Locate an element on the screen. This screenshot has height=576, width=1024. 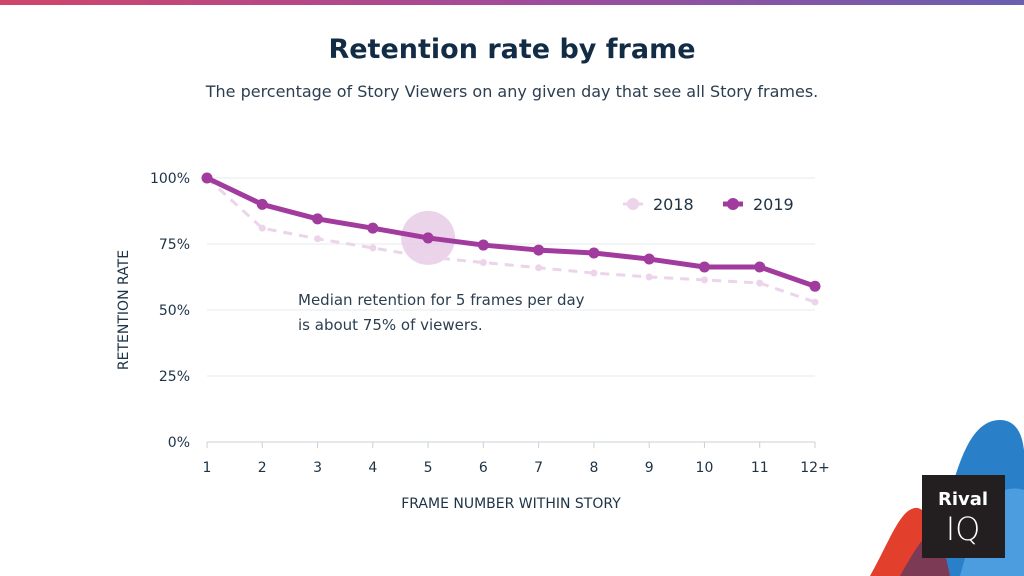
series-line-2019 is located at coordinates (510, 232).